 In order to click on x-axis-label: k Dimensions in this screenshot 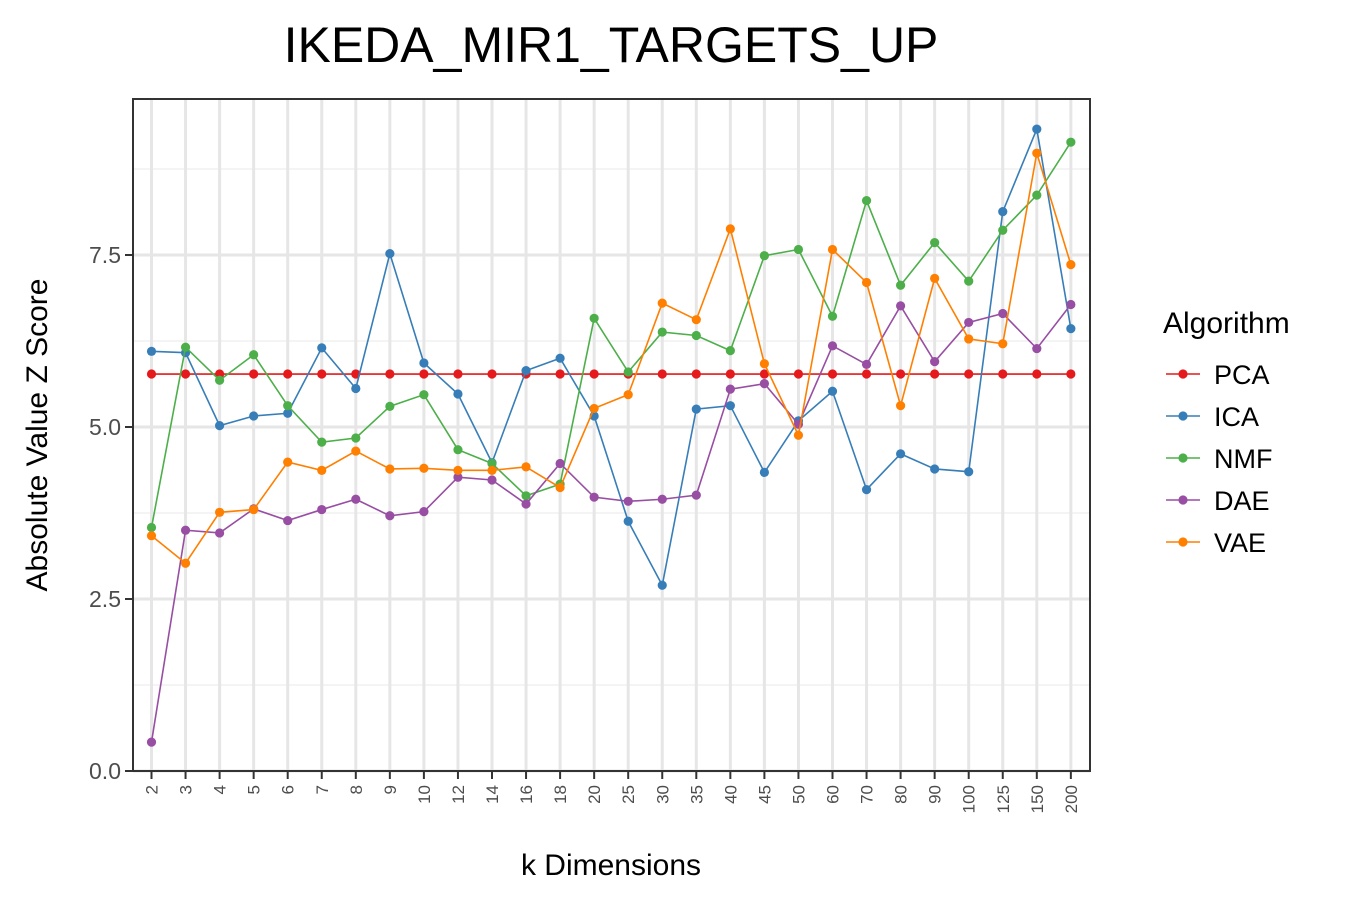, I will do `click(611, 865)`.